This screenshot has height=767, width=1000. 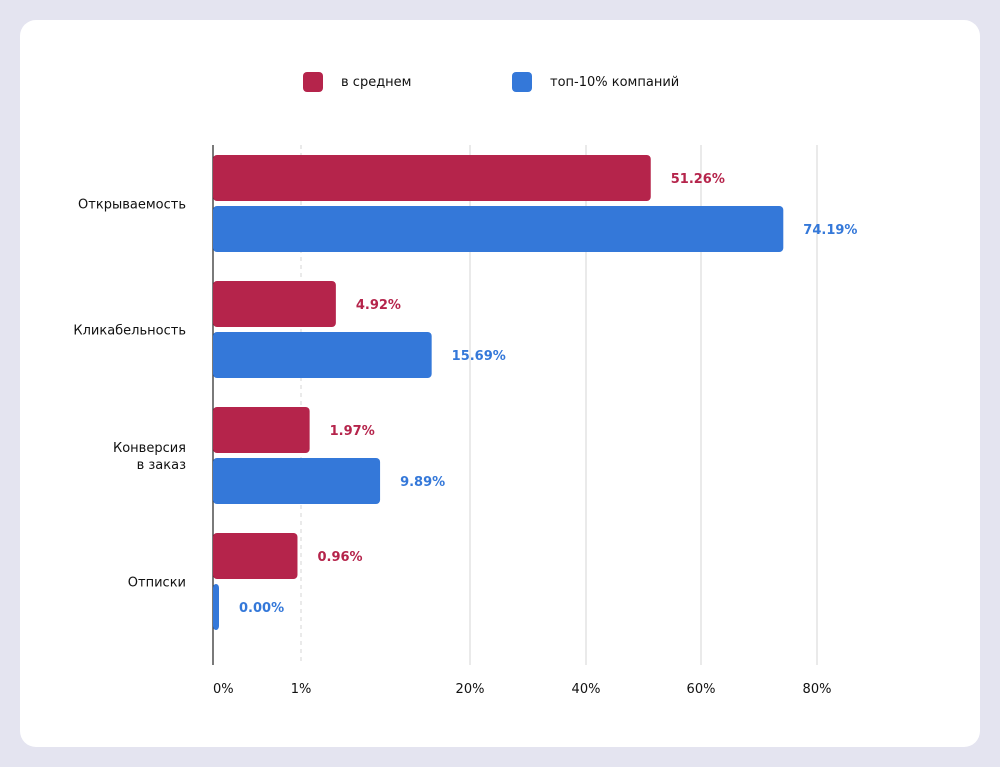 I want to click on x-tick-label: 20%, so click(x=470, y=689).